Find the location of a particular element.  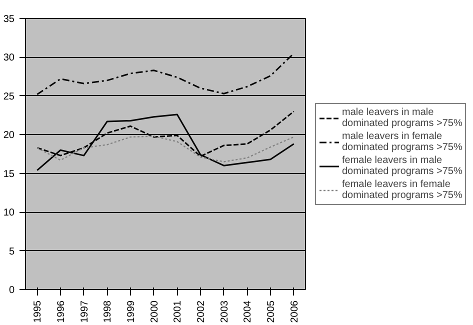

x-tick-label: 1999 is located at coordinates (131, 311).